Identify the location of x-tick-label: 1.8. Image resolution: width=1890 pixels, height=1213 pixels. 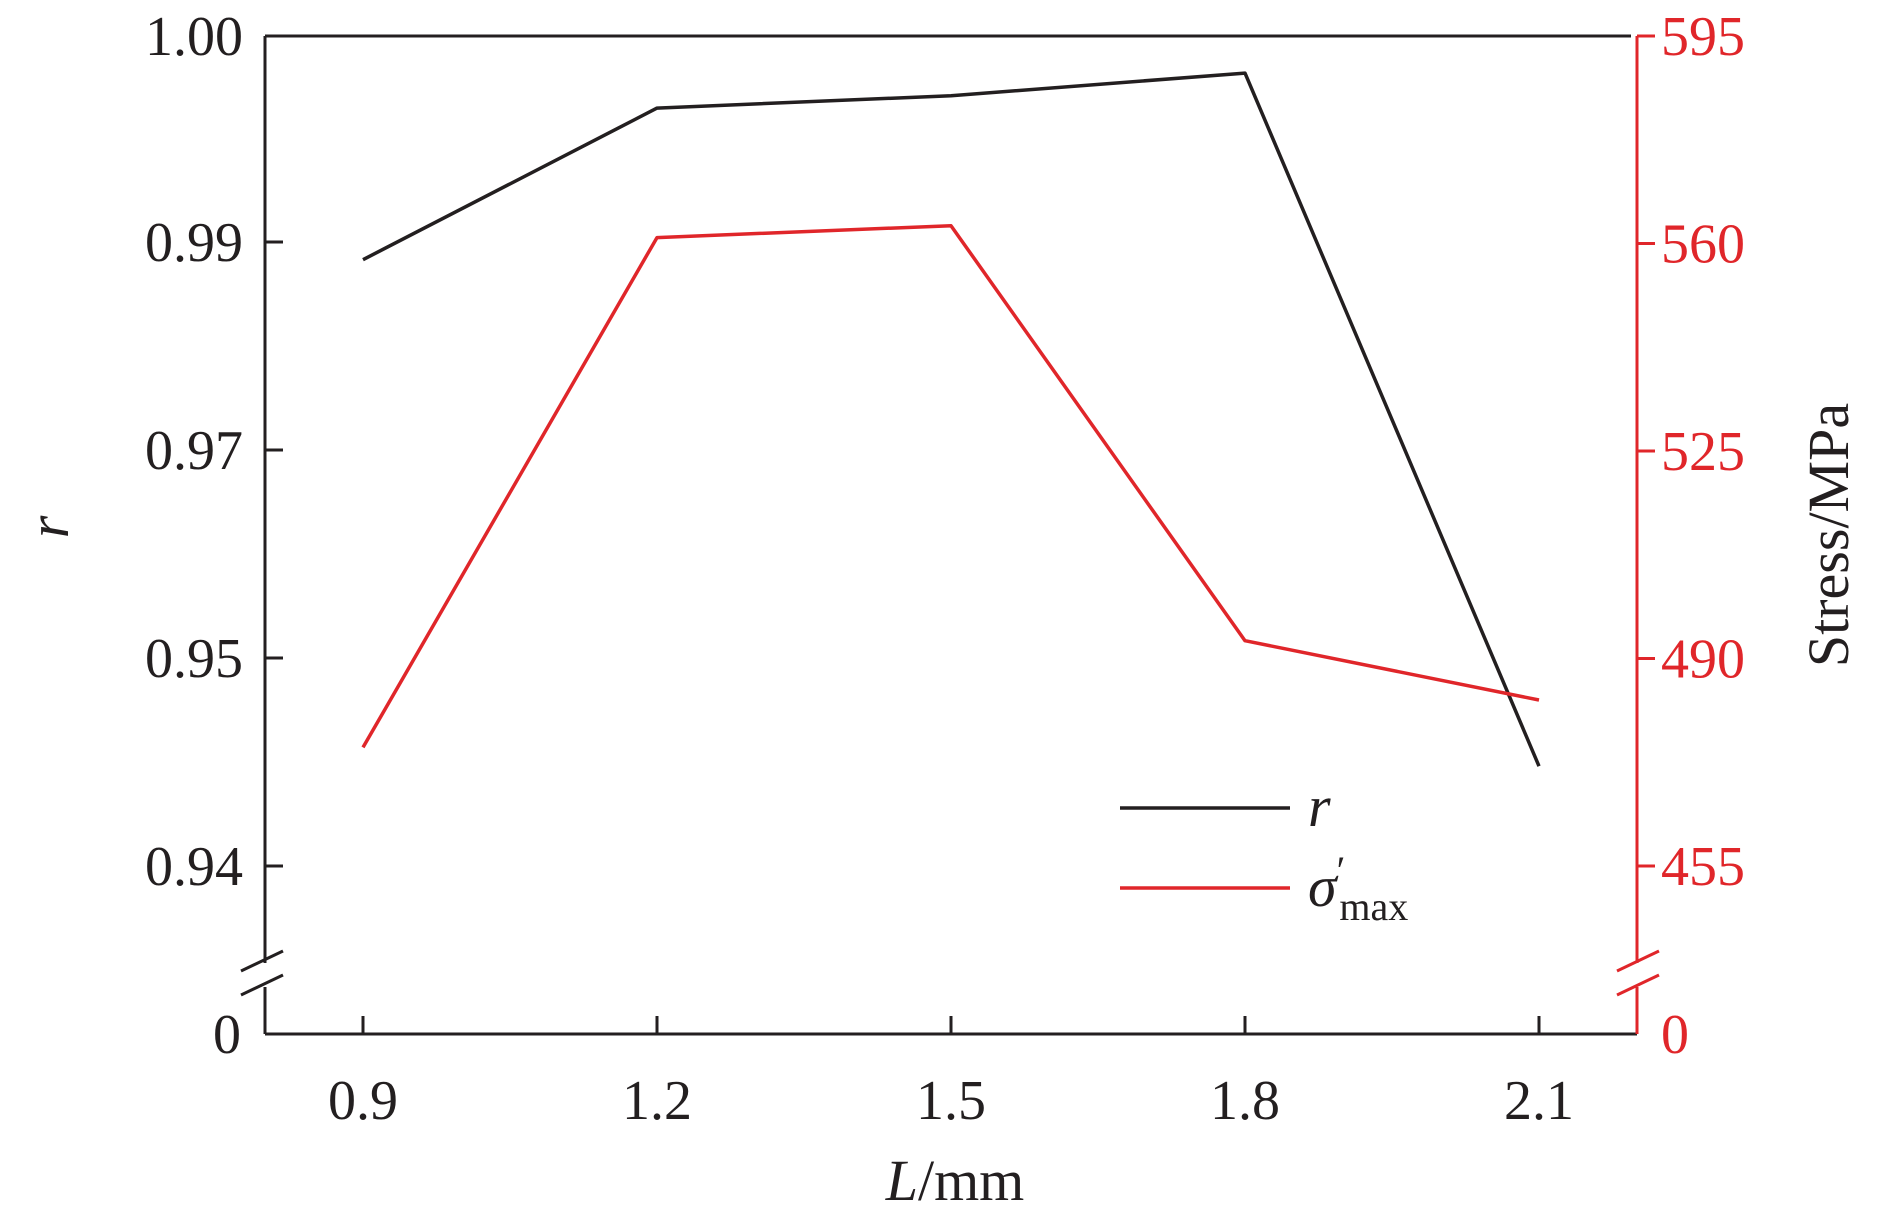
(1245, 1101).